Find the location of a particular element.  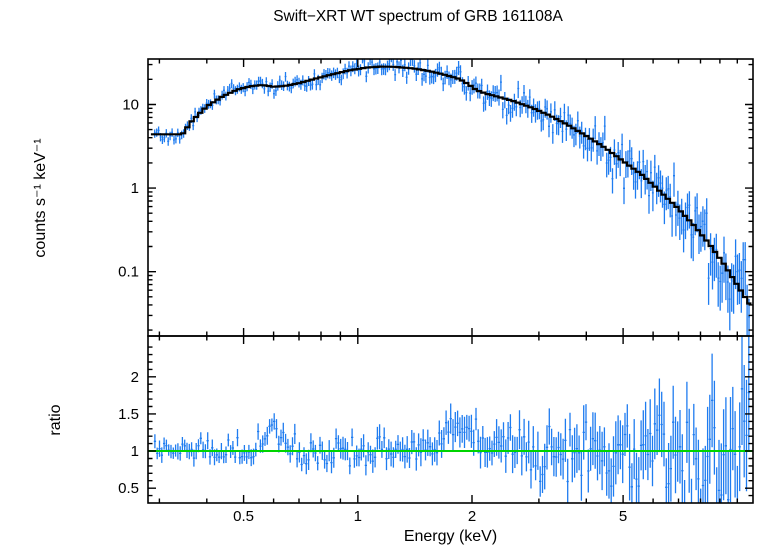

svg-text: 5 is located at coordinates (623, 516).